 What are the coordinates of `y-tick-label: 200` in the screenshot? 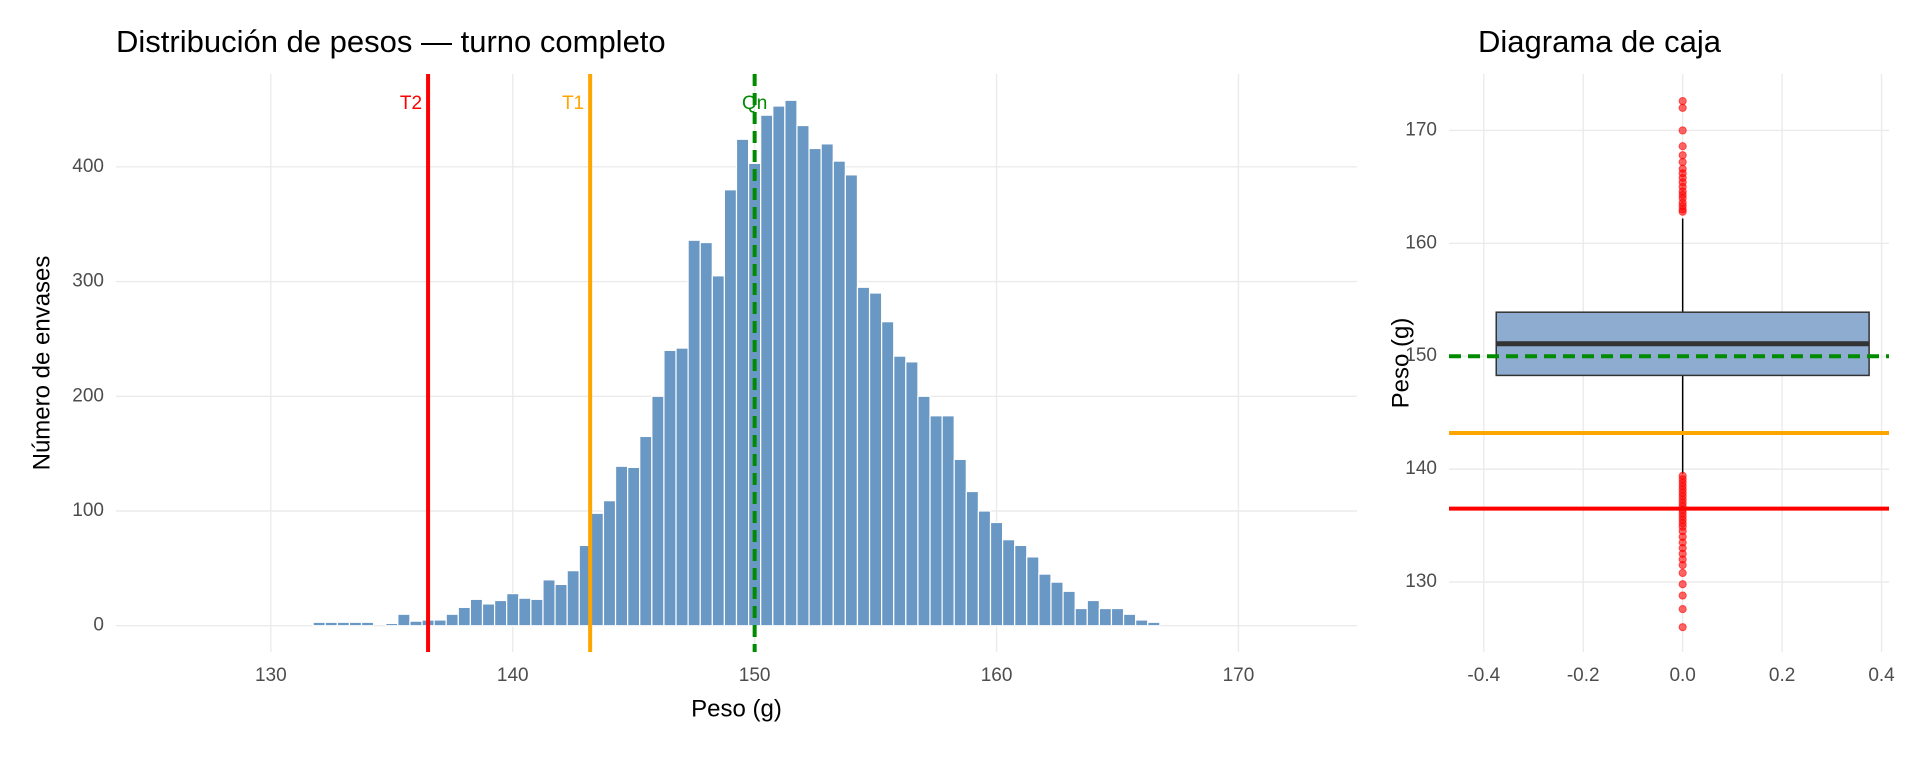 It's located at (88, 395).